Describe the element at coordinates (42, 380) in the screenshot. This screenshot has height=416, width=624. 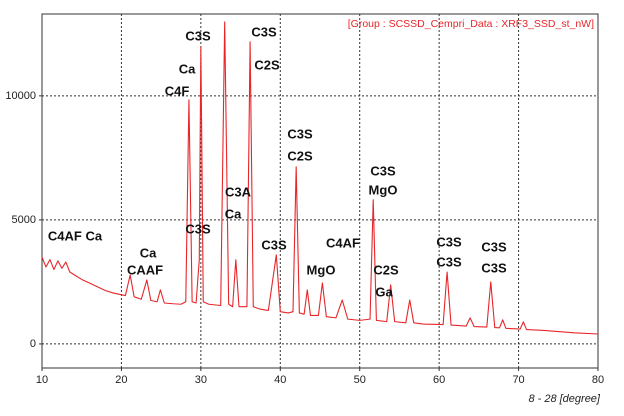
I see `x-tick-label: 10` at that location.